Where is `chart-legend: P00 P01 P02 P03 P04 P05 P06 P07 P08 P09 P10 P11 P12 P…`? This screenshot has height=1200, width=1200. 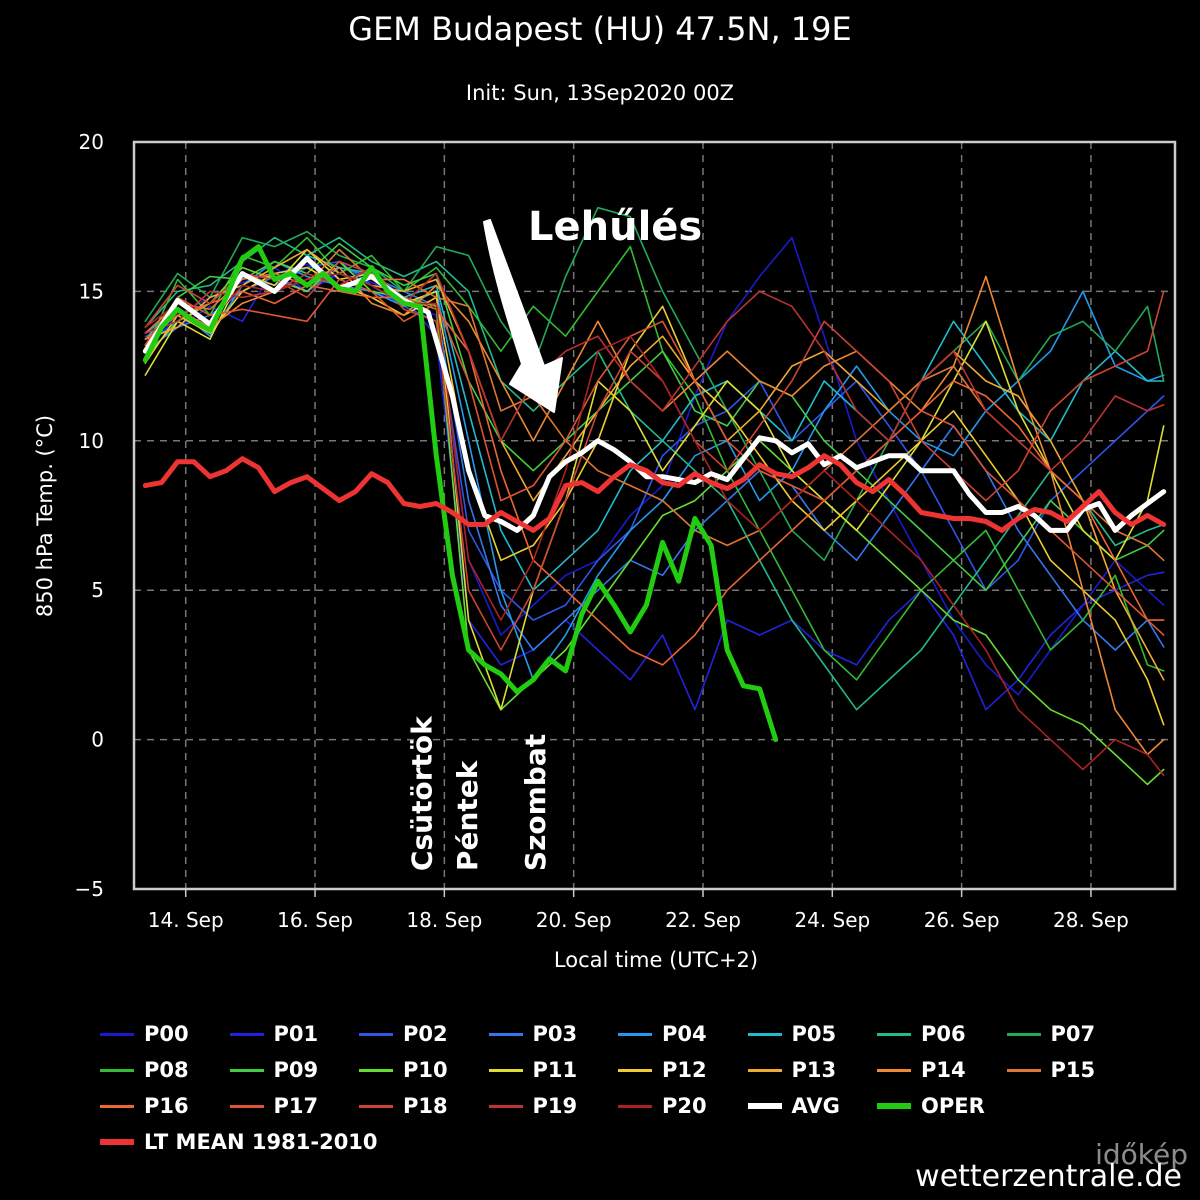 chart-legend: P00 P01 P02 P03 P04 P05 P06 P07 P08 P09 P10 P11 P12 P… is located at coordinates (620, 1088).